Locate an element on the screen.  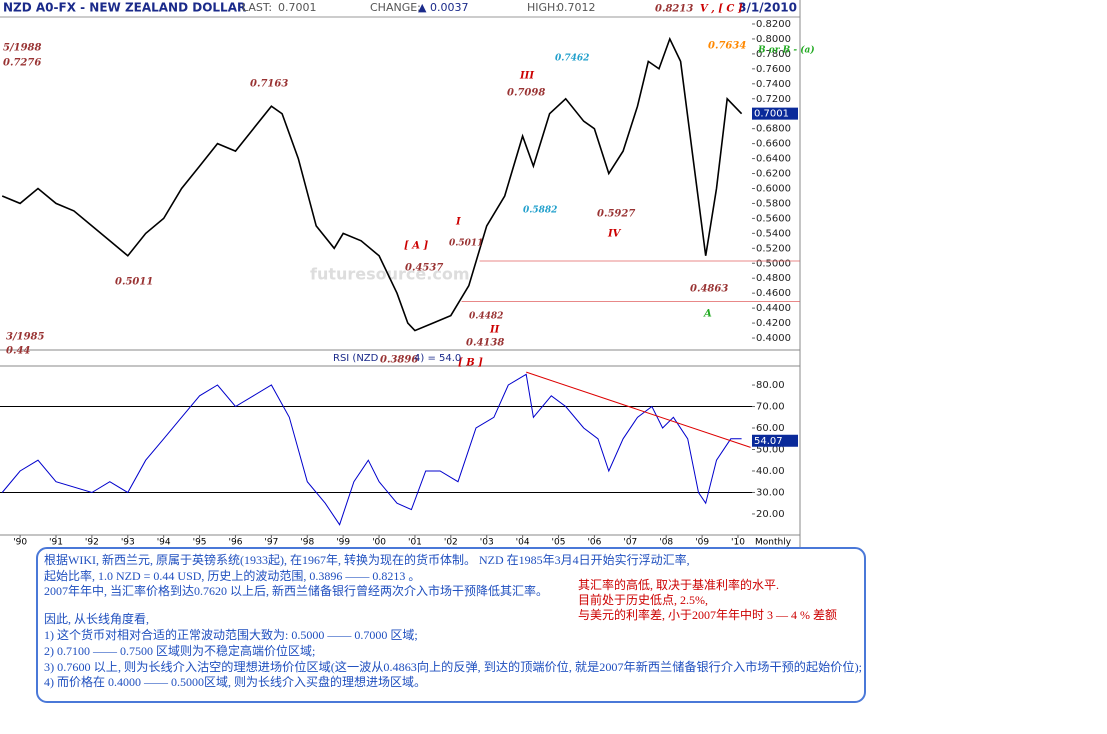
y-tick-label: 0.6400 is located at coordinates (773, 159).